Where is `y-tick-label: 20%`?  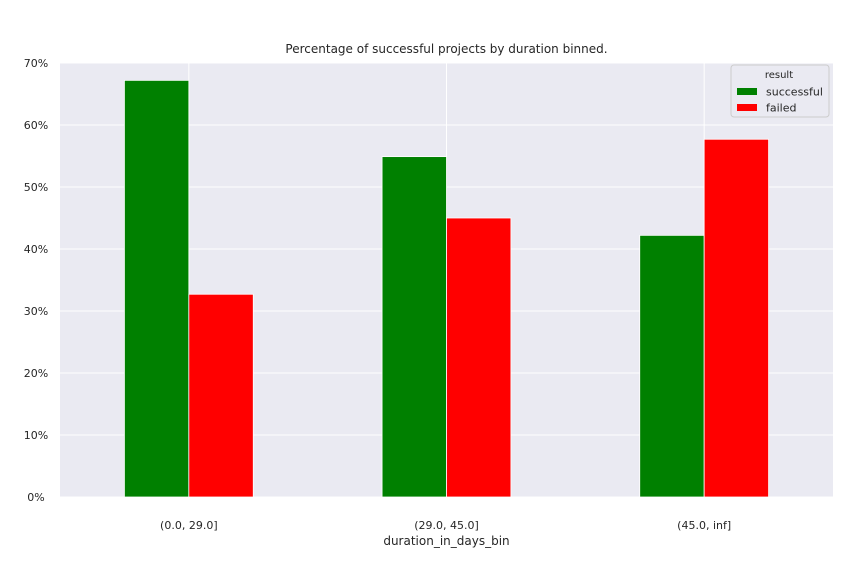 y-tick-label: 20% is located at coordinates (36, 373).